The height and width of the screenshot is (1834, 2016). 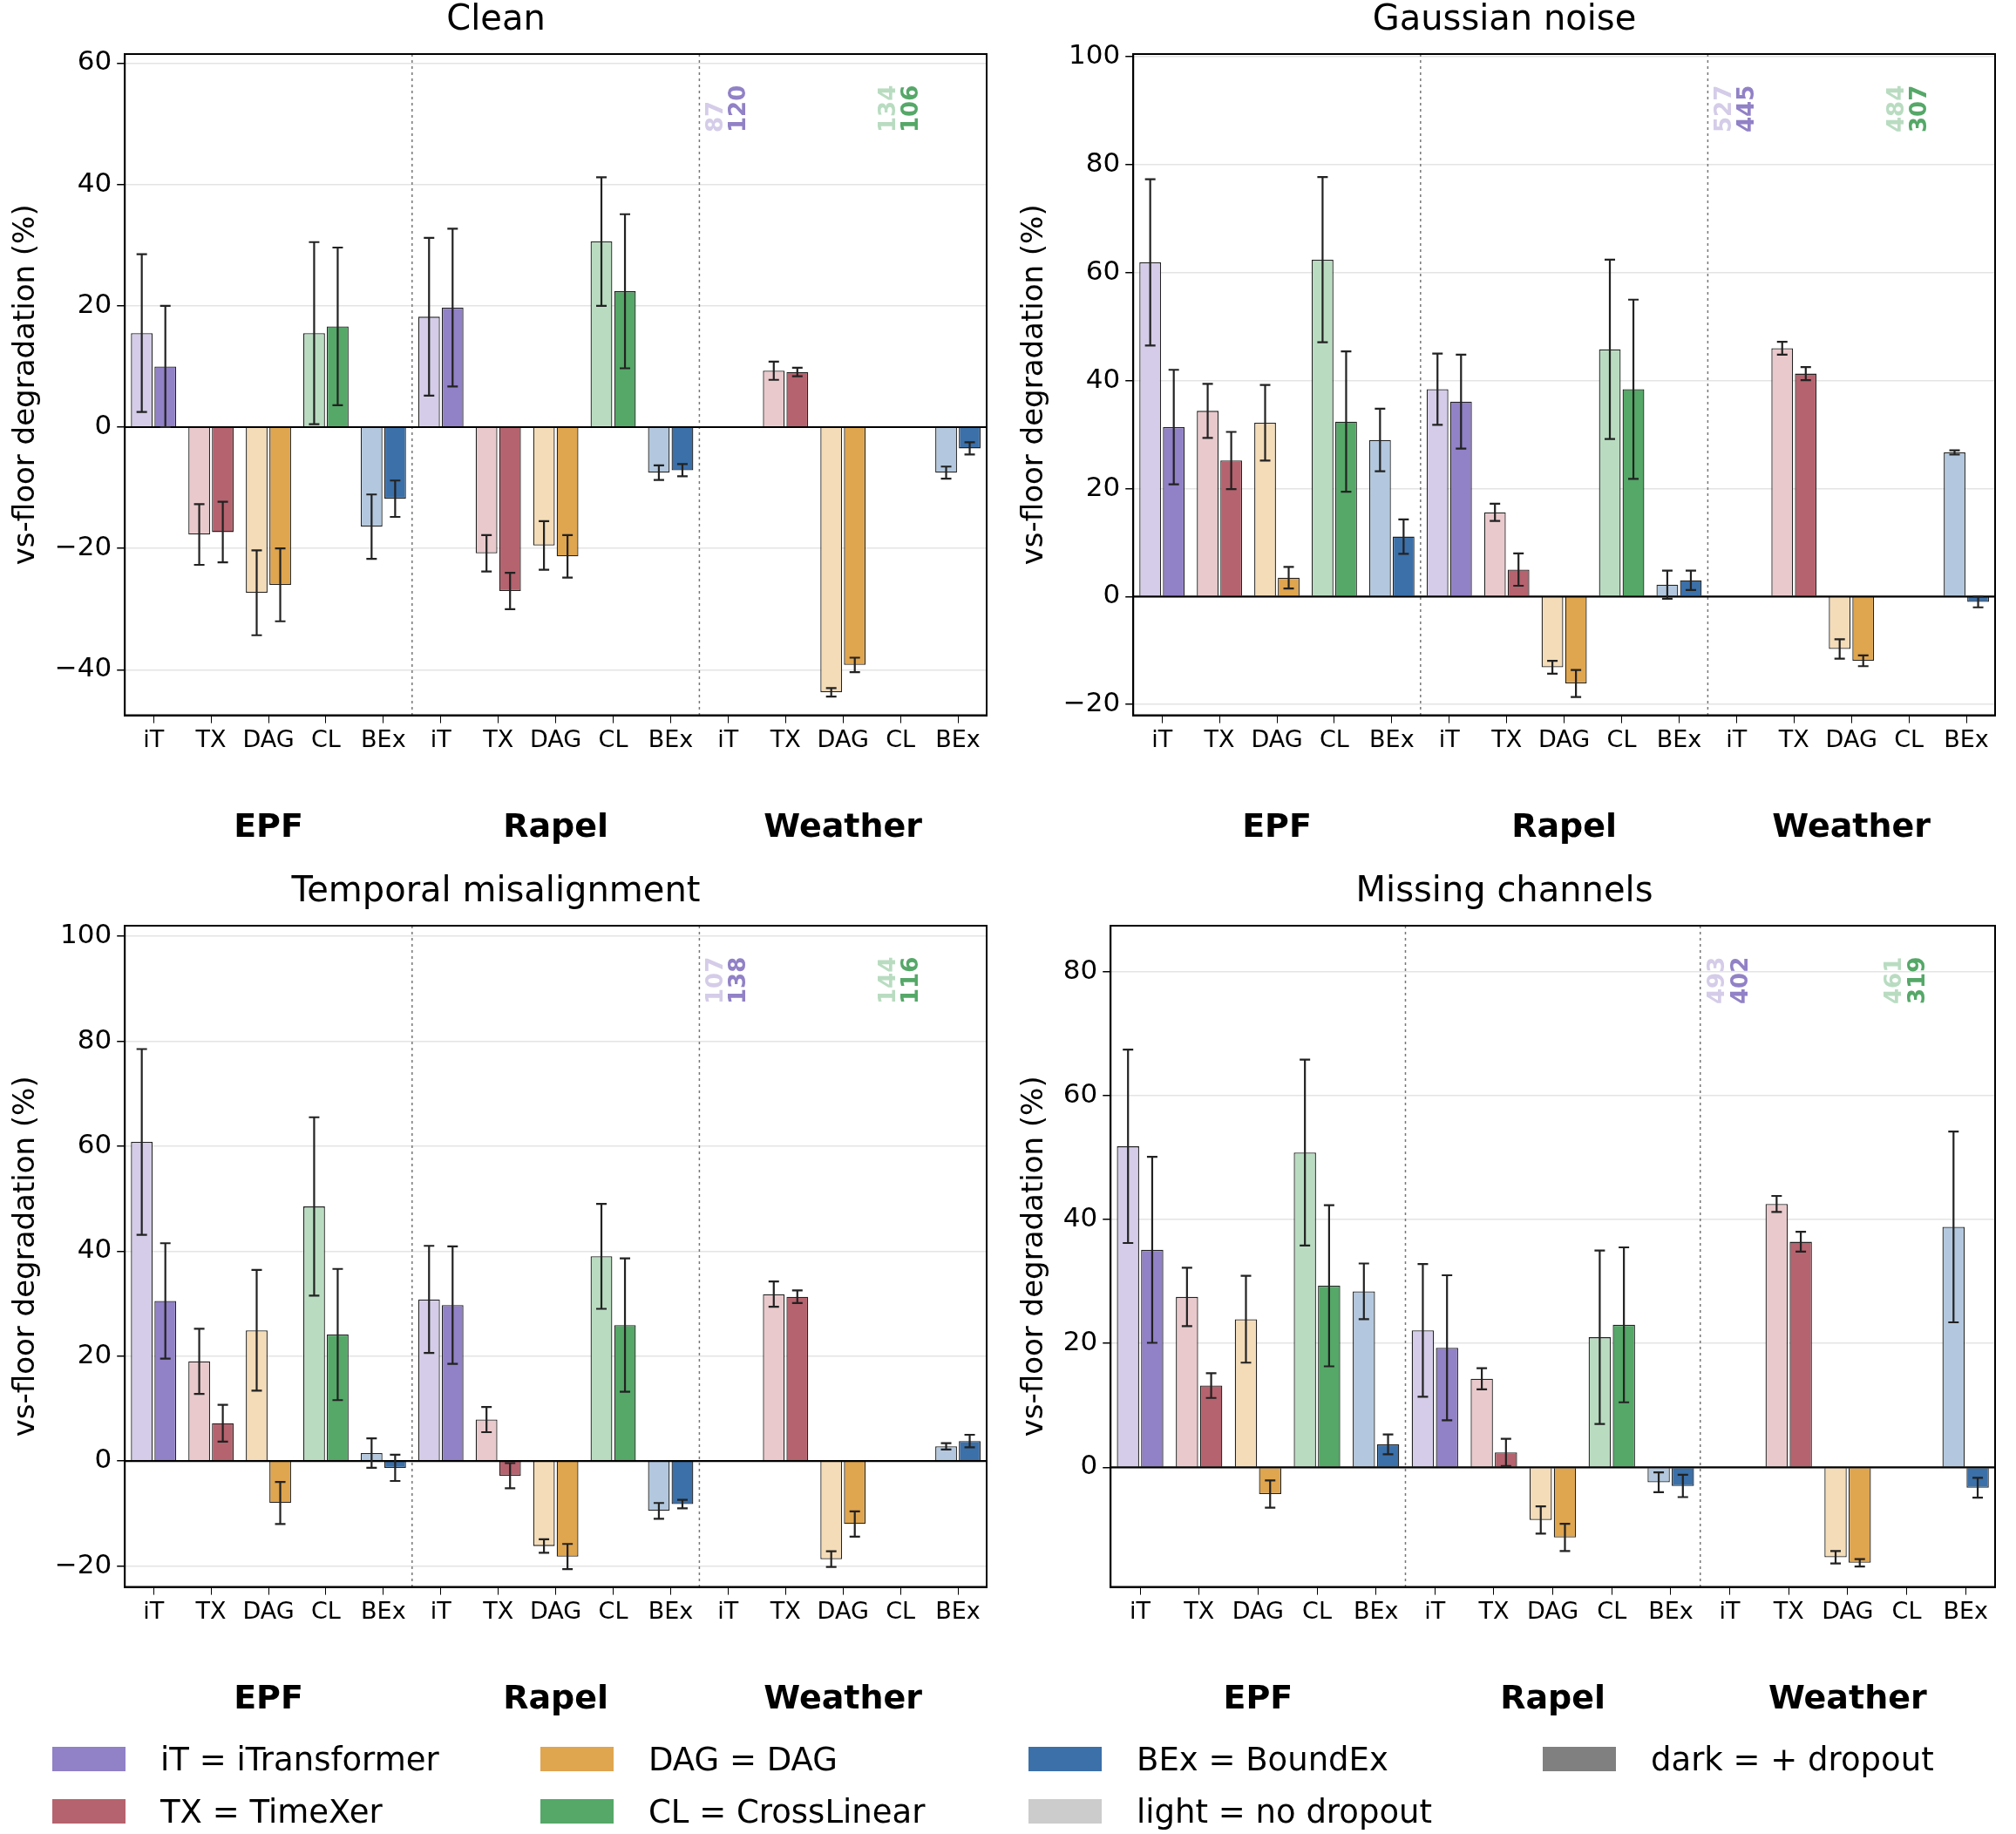 I want to click on text: light = no dropout, so click(x=1284, y=1812).